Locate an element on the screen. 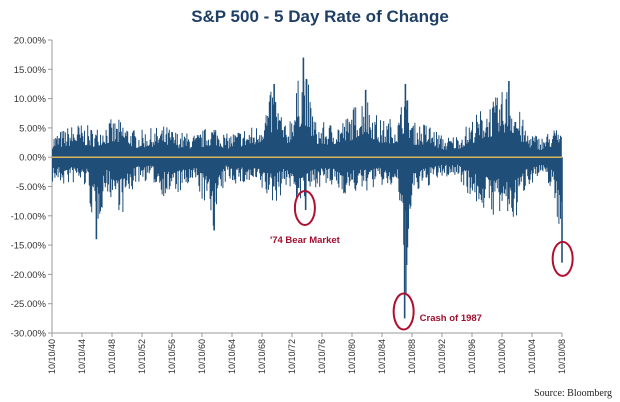 The image size is (620, 402). source-note: Source: Bloomberg is located at coordinates (573, 393).